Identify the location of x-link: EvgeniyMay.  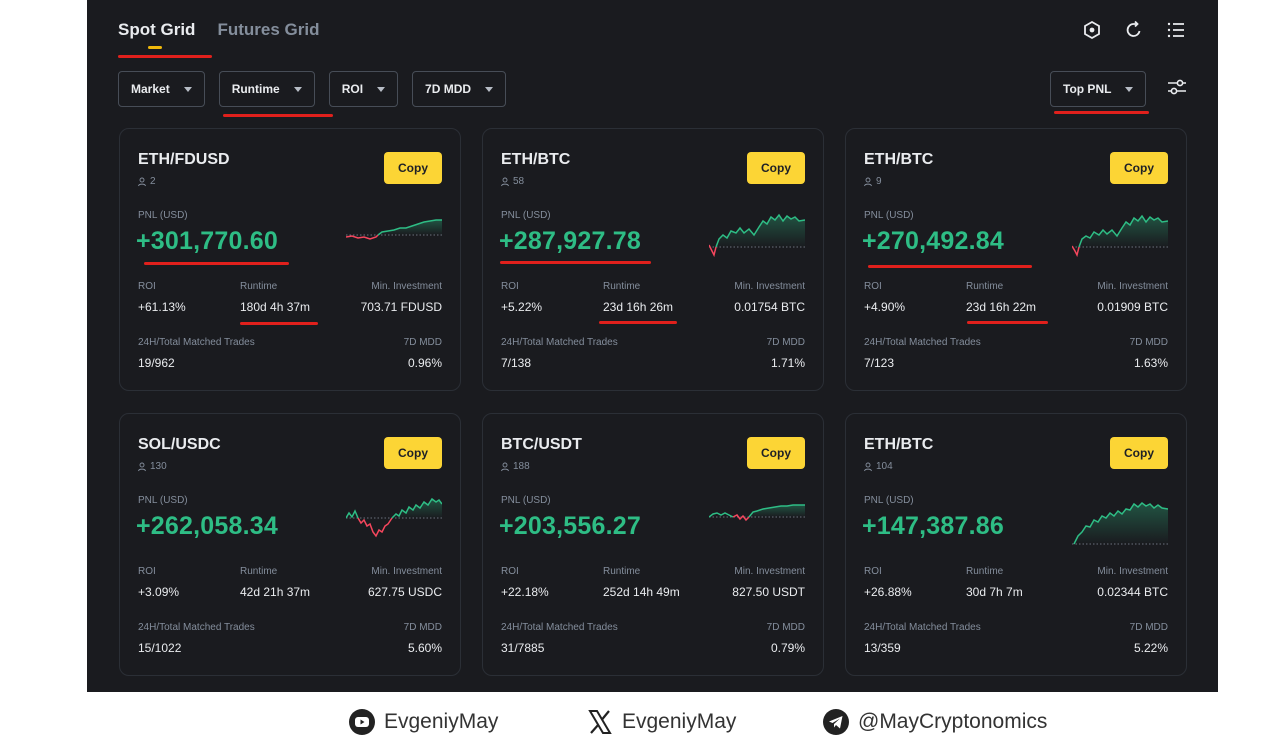
(661, 722).